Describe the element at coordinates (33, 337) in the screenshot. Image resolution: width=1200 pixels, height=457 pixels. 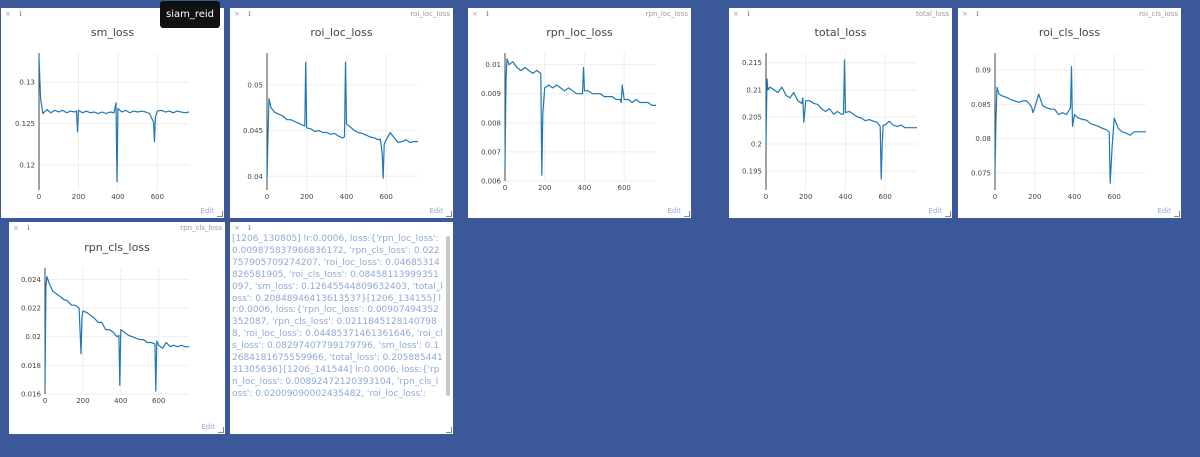
I see `y-tick-label: 0.02` at that location.